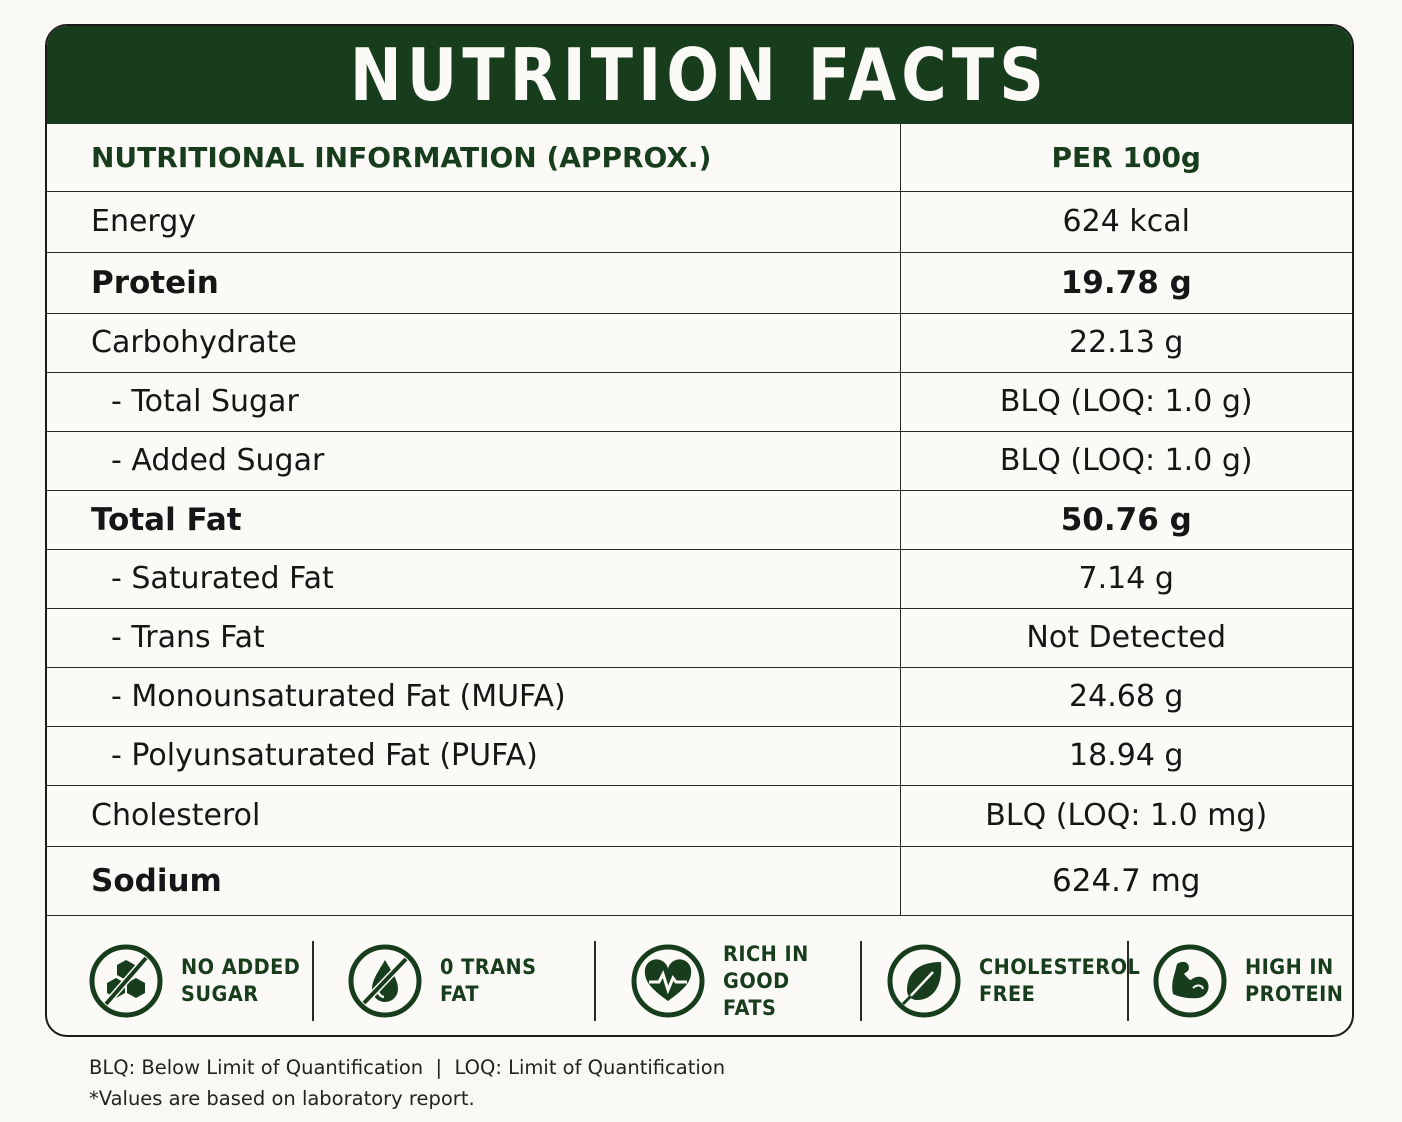 This screenshot has width=1402, height=1122. What do you see at coordinates (473, 221) in the screenshot?
I see `row-name: Energy` at bounding box center [473, 221].